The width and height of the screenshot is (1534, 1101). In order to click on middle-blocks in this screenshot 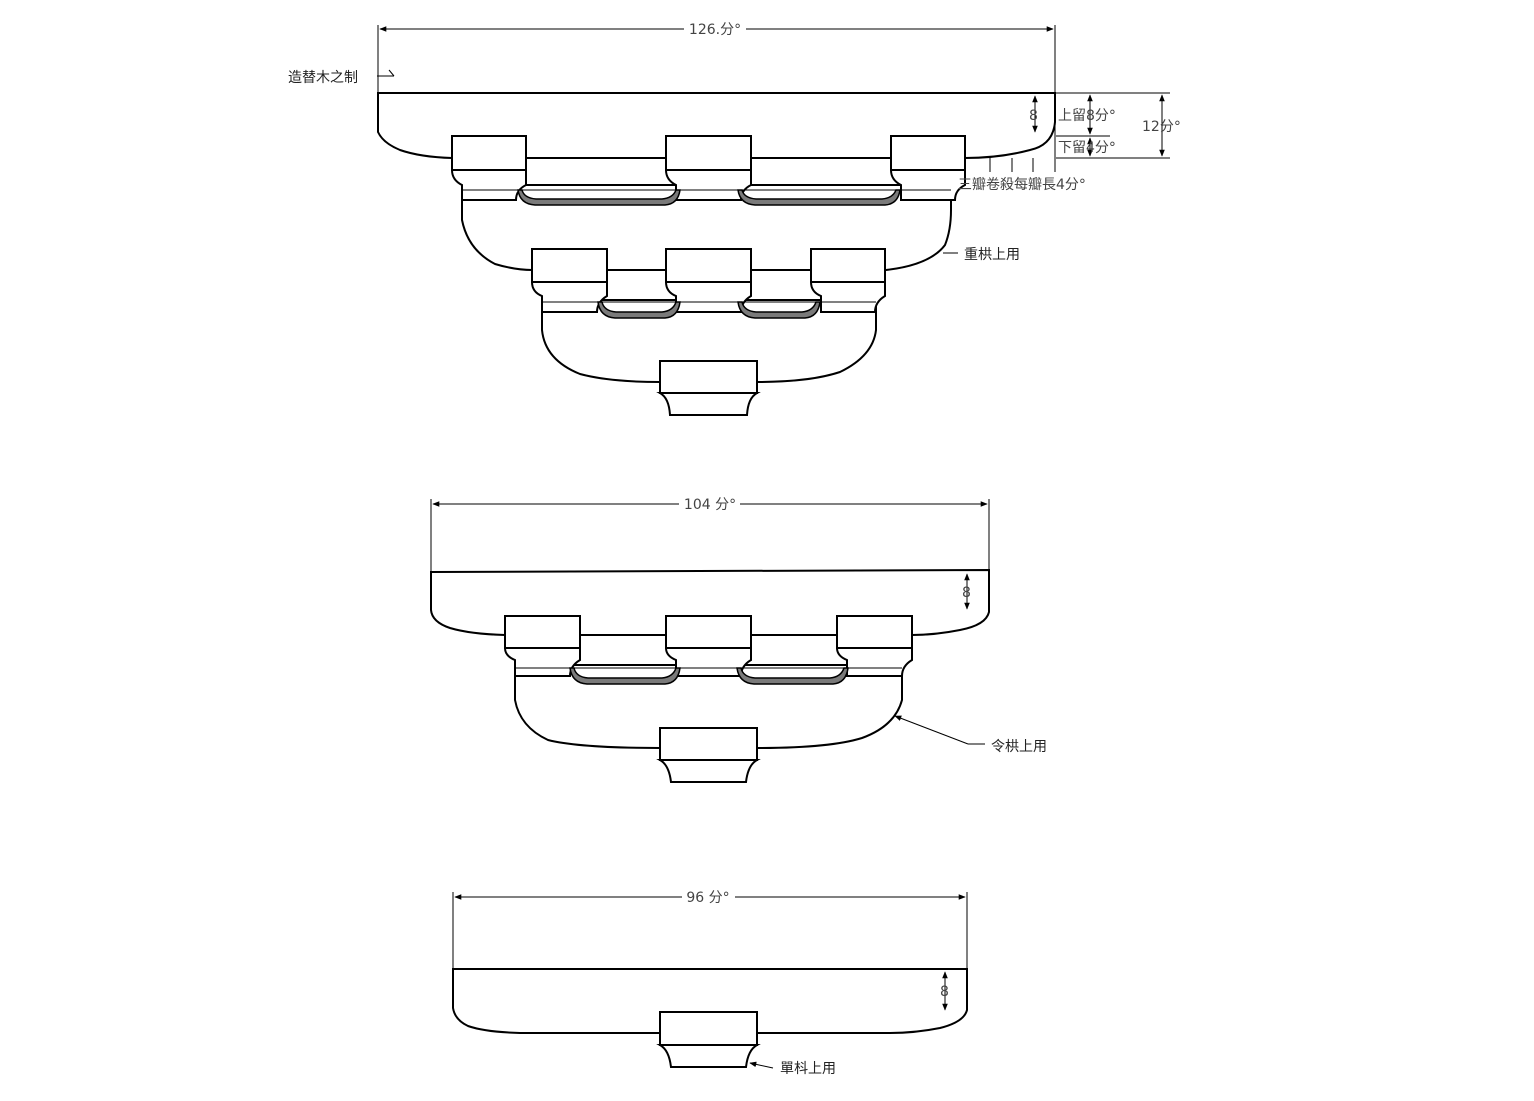, I will do `click(708, 280)`.